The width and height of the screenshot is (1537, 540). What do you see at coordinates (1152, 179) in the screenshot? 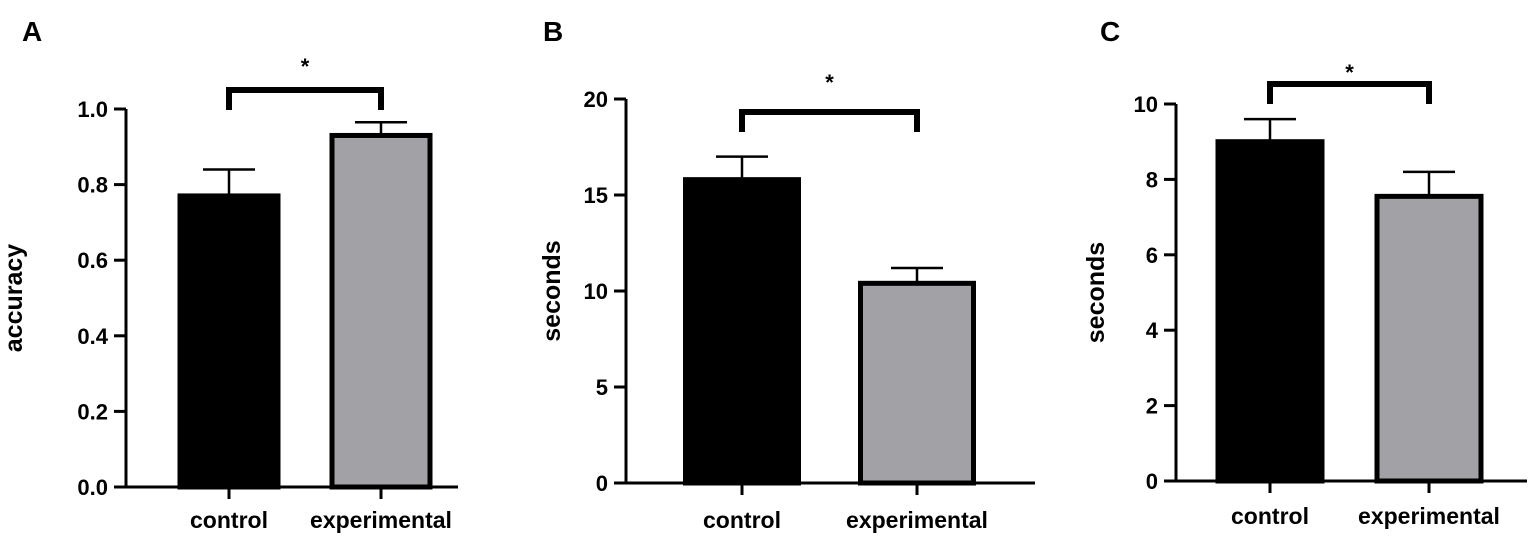
I see `y-tick-label: 8` at bounding box center [1152, 179].